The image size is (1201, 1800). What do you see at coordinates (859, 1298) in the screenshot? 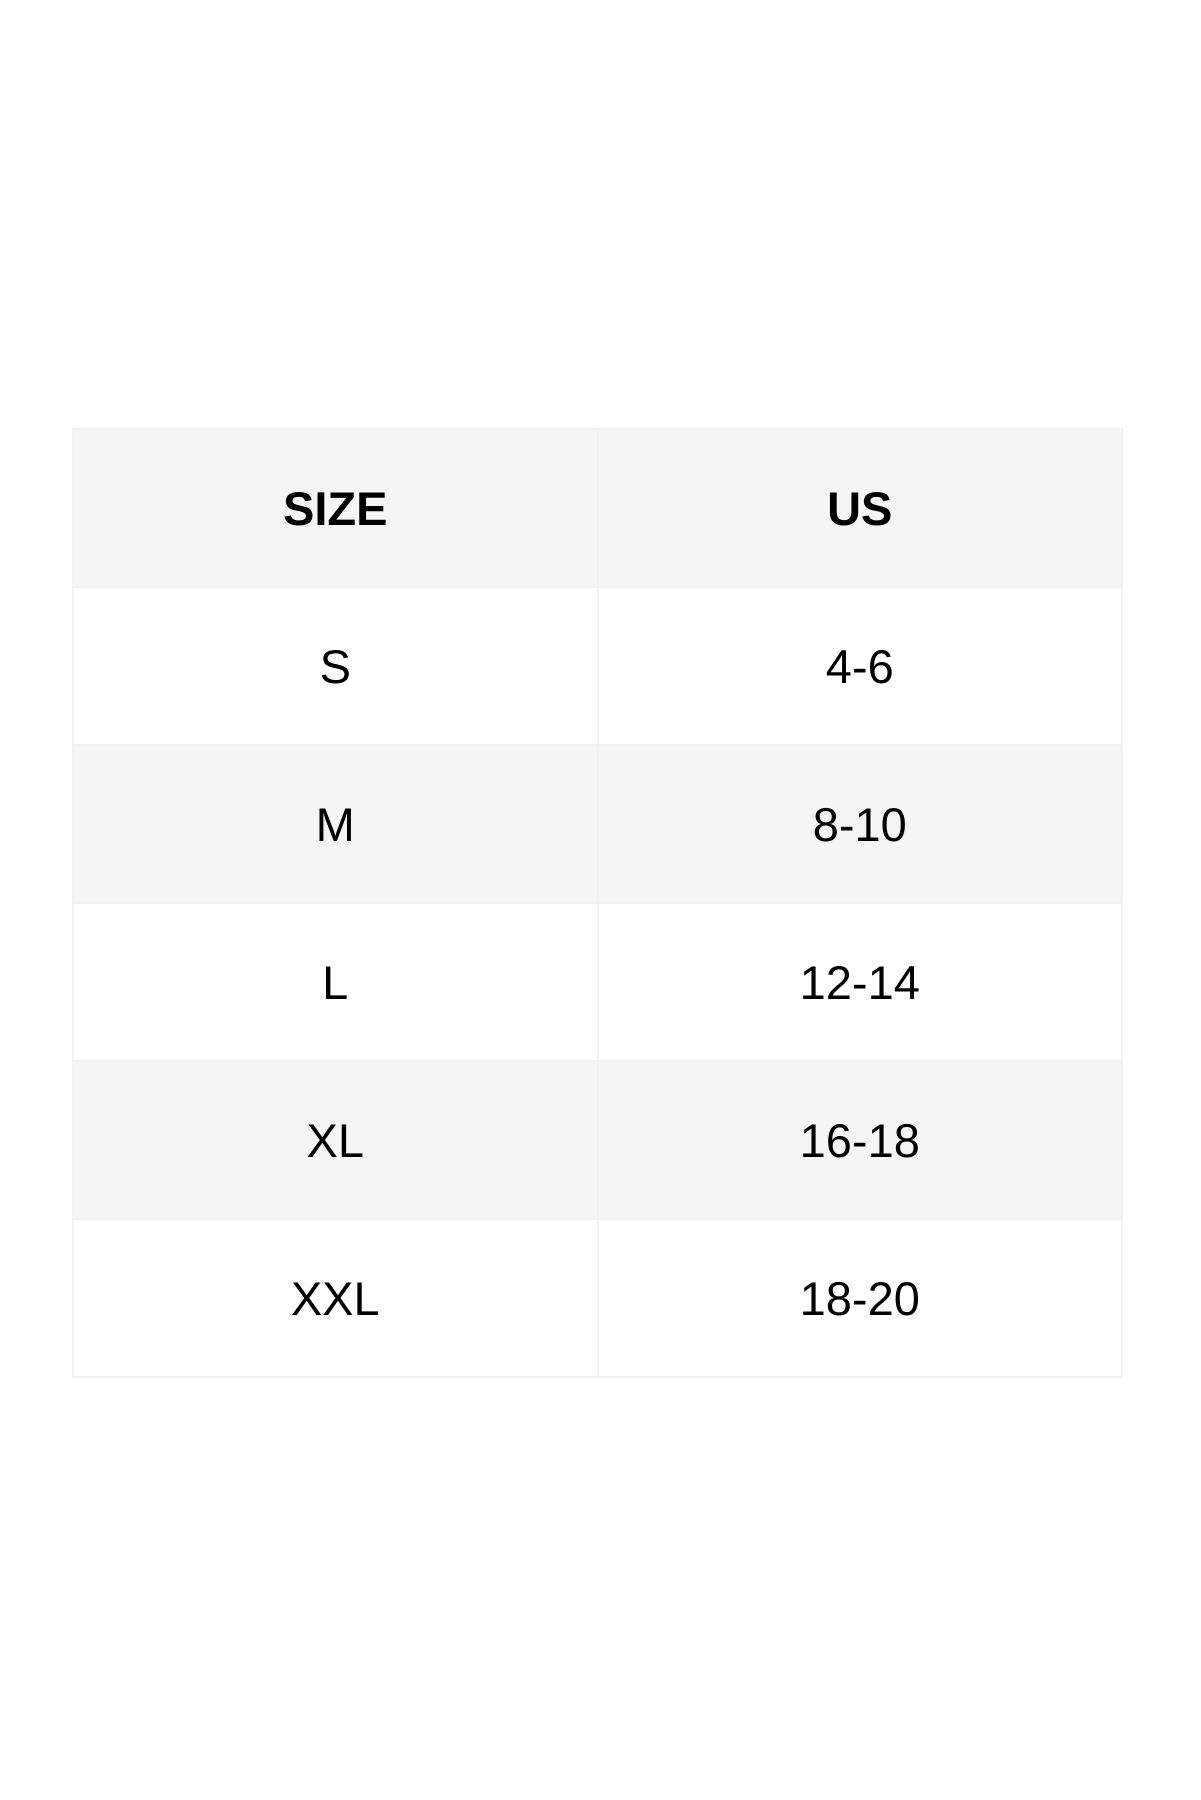
I see `table-cell: 18-20` at bounding box center [859, 1298].